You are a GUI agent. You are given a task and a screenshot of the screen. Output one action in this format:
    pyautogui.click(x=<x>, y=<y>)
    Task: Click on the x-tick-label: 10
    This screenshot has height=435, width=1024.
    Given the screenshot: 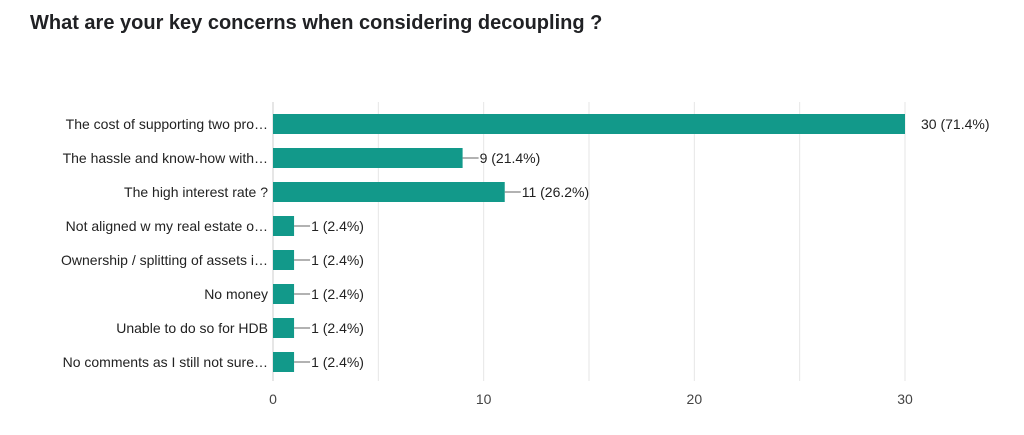 What is the action you would take?
    pyautogui.click(x=484, y=399)
    